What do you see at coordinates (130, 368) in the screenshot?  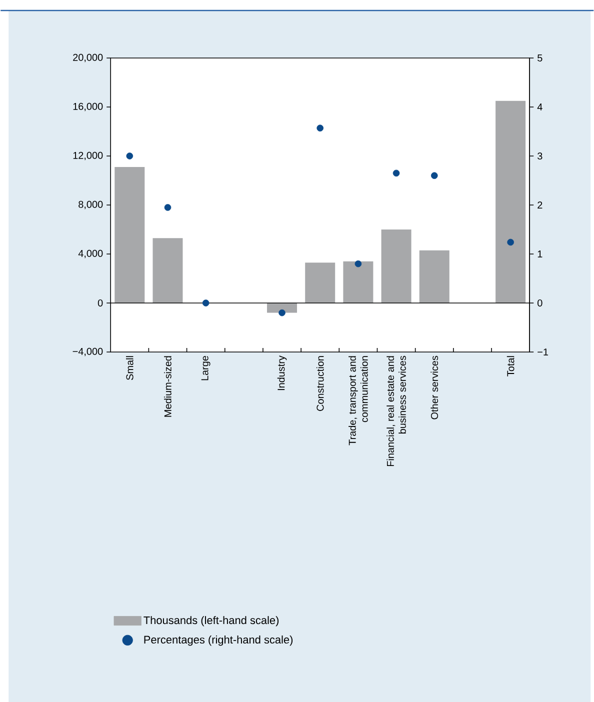 I see `x-tick-label: Small` at bounding box center [130, 368].